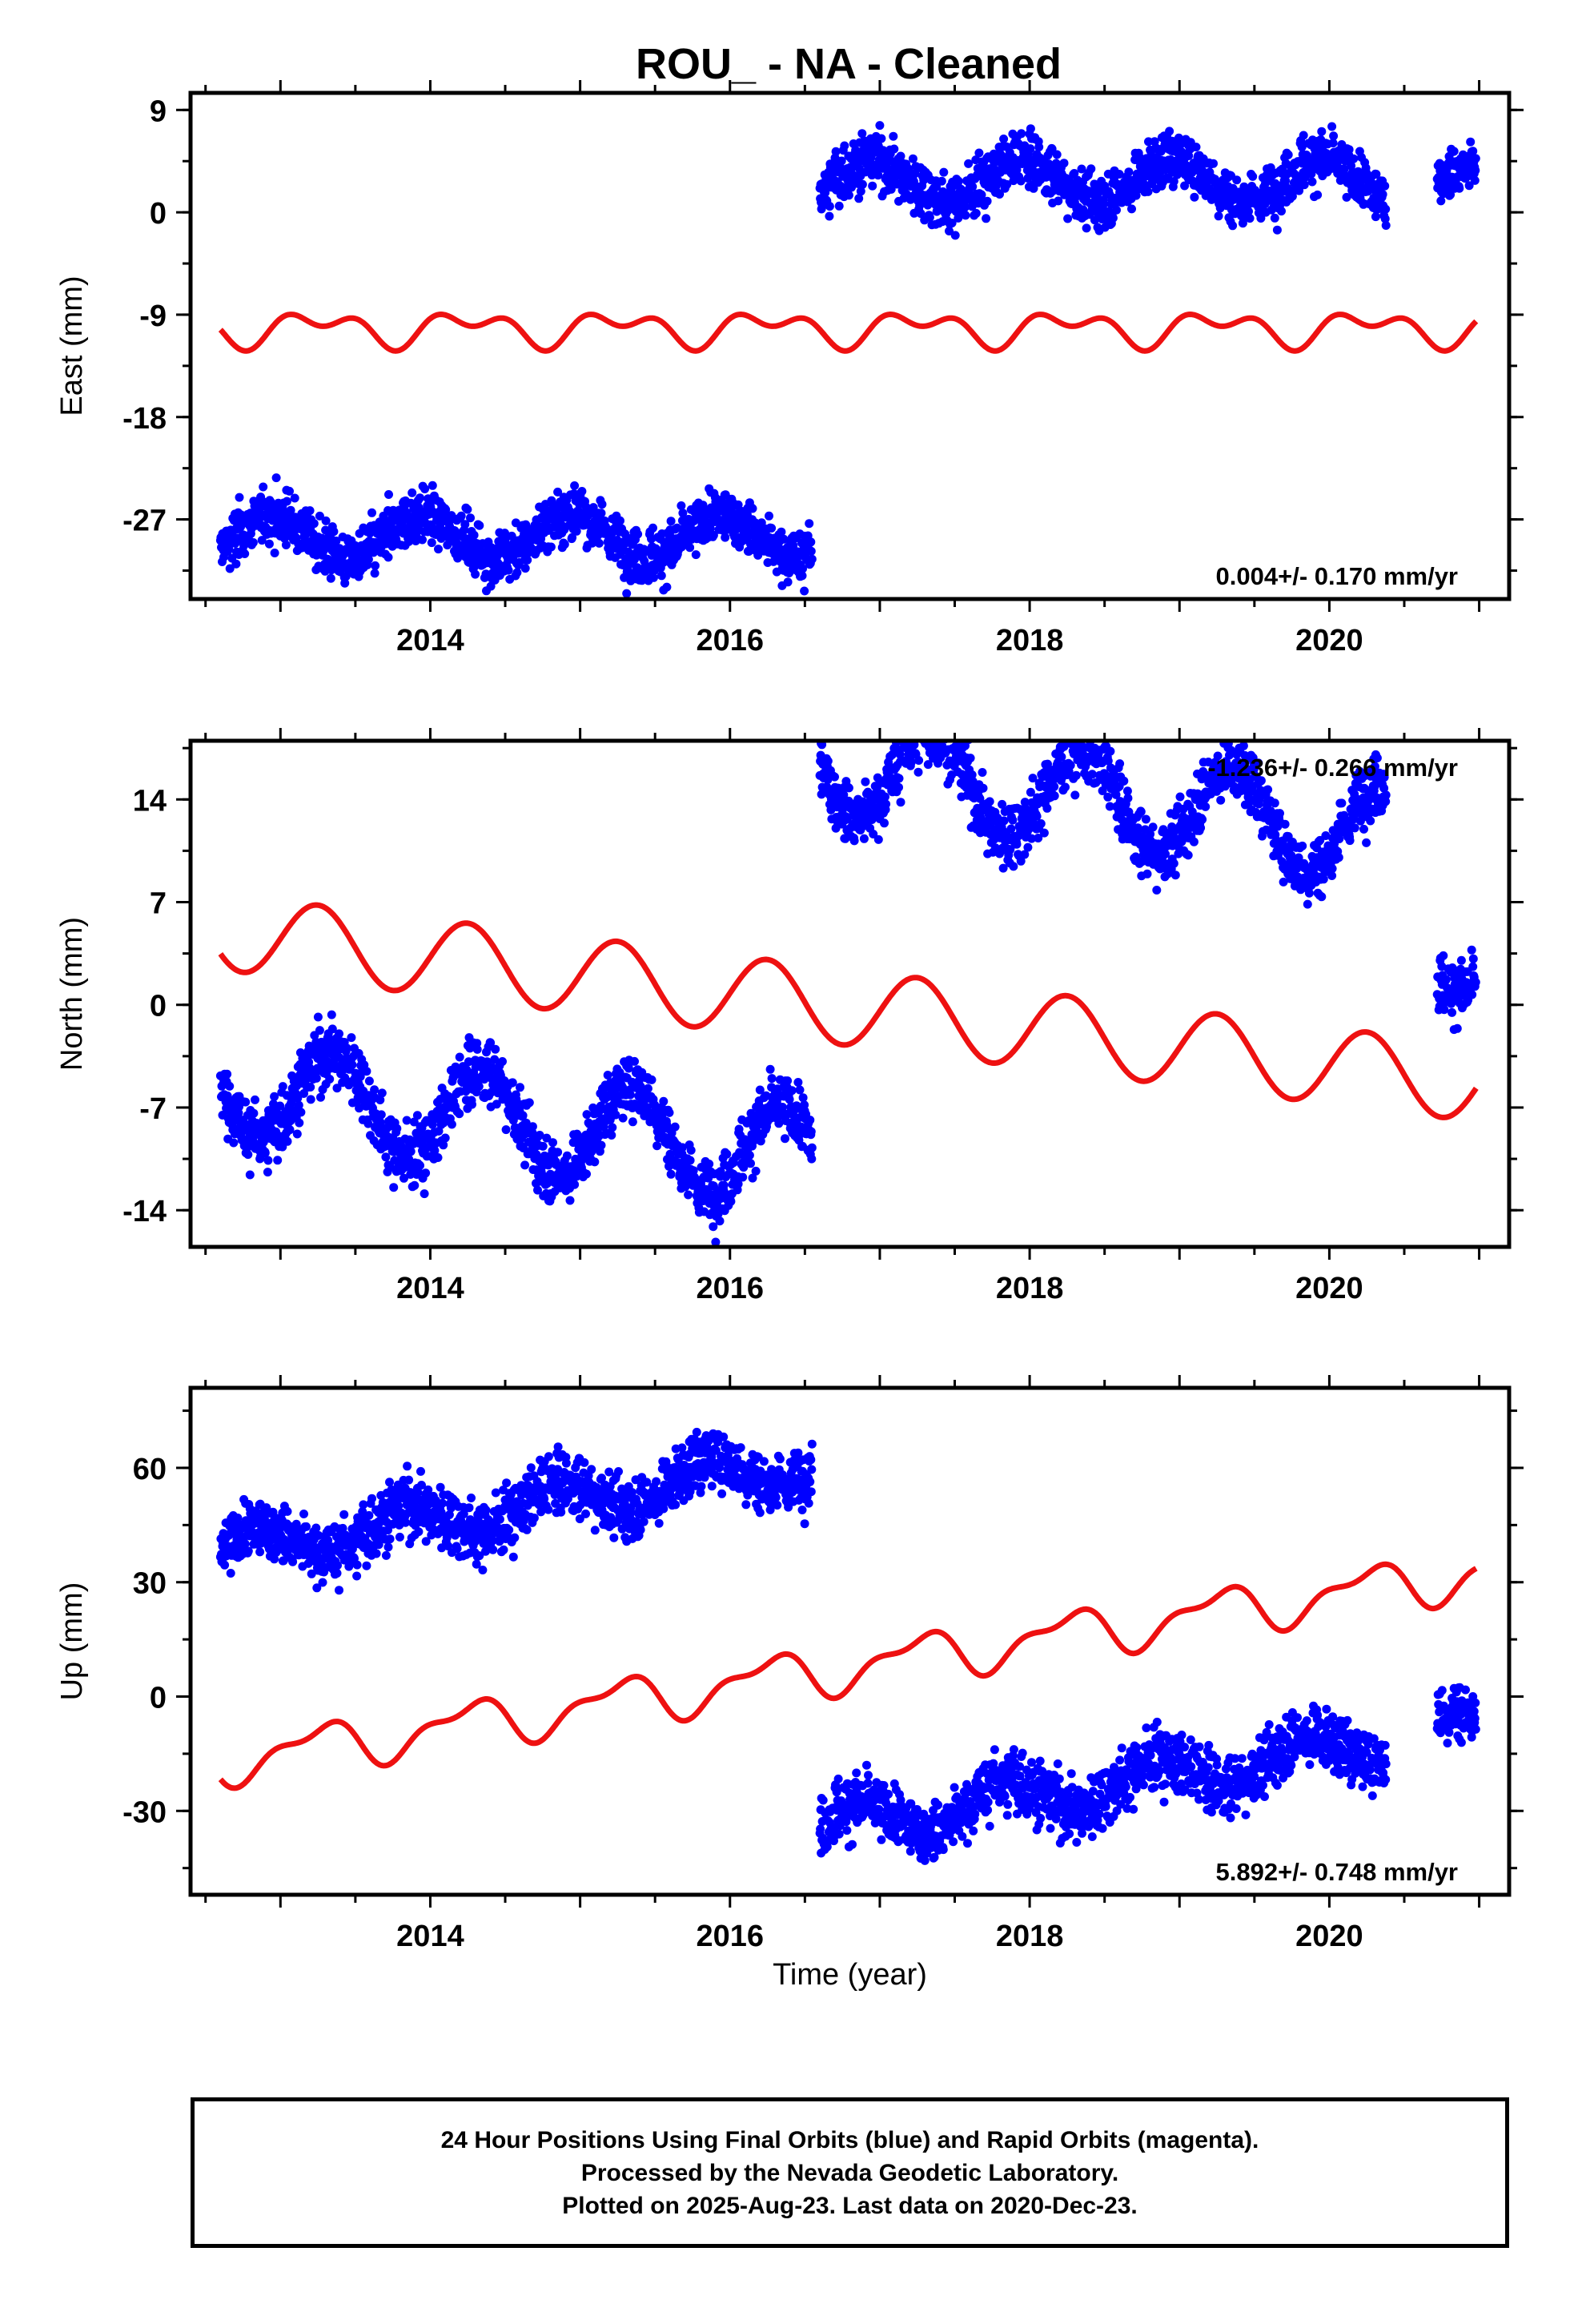  I want to click on x-tick-label: 2016, so click(730, 640).